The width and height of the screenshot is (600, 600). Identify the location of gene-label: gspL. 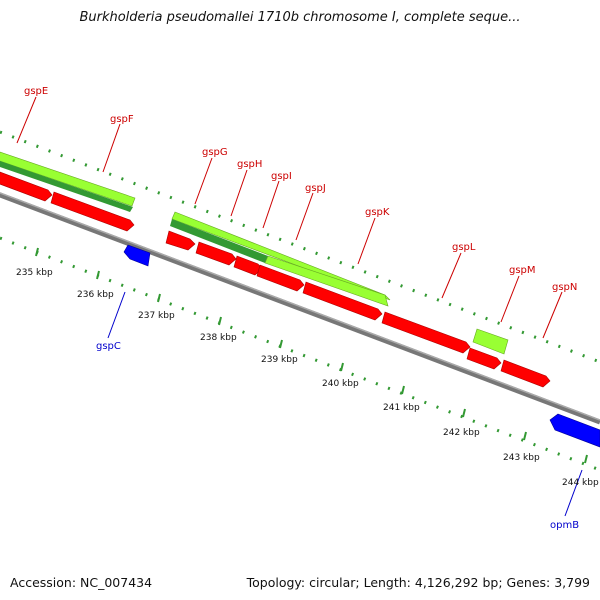
(464, 247).